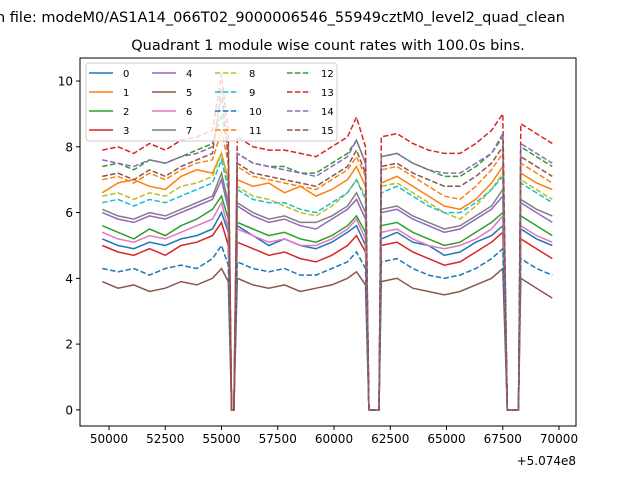 The height and width of the screenshot is (480, 640). Describe the element at coordinates (238, 112) in the screenshot. I see `legend-item-10: 10` at that location.